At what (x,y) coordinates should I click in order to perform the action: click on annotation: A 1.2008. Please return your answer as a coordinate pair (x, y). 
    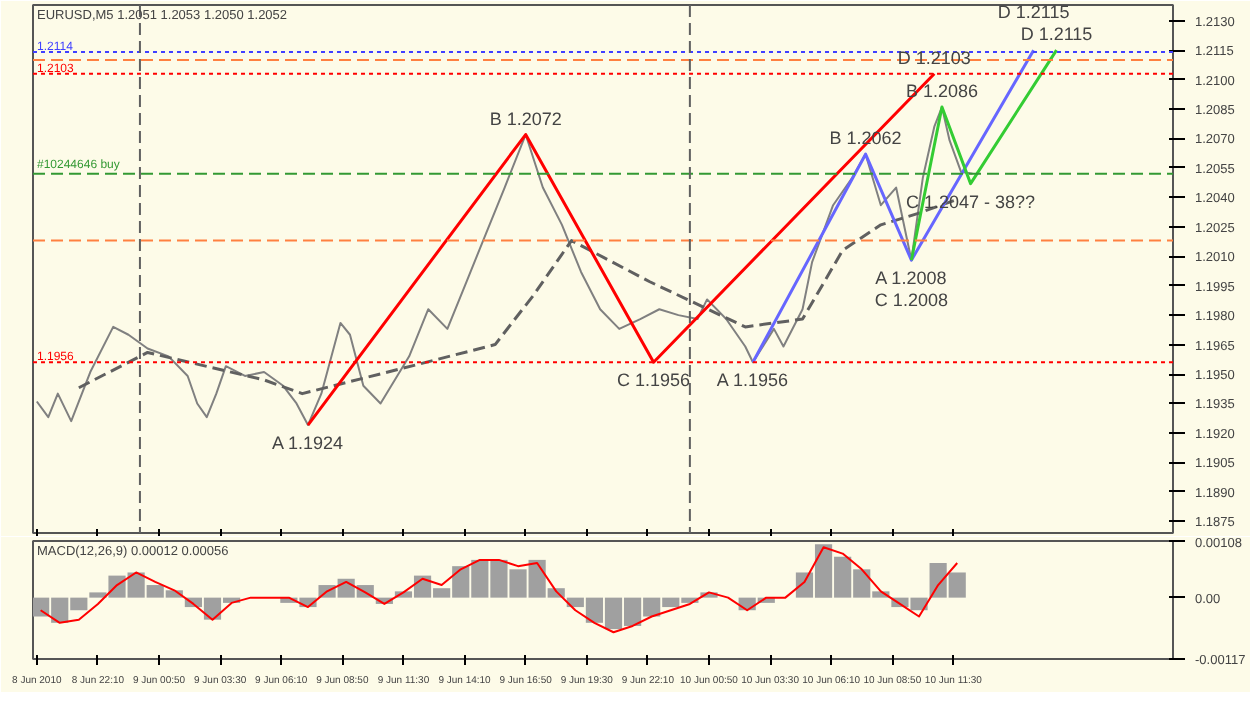
    Looking at the image, I should click on (911, 278).